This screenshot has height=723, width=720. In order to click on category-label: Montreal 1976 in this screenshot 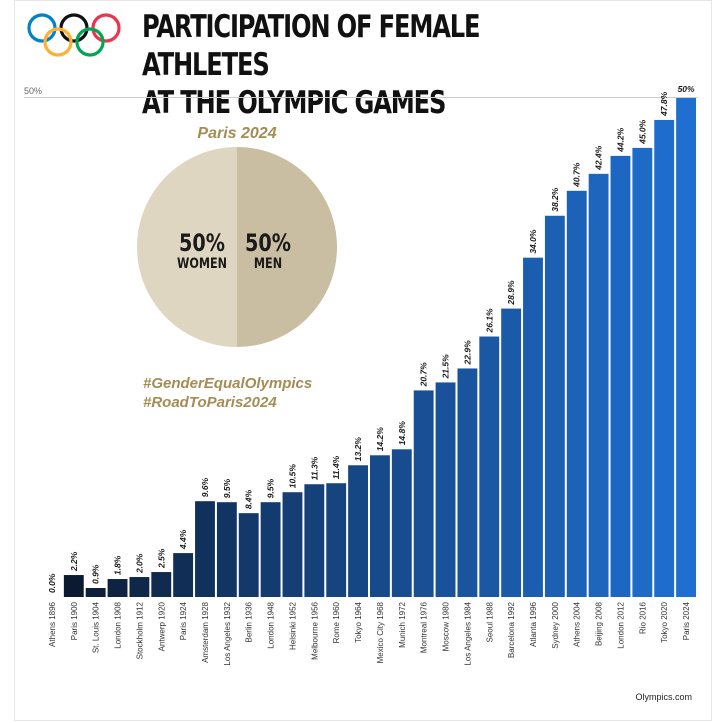, I will do `click(424, 627)`.